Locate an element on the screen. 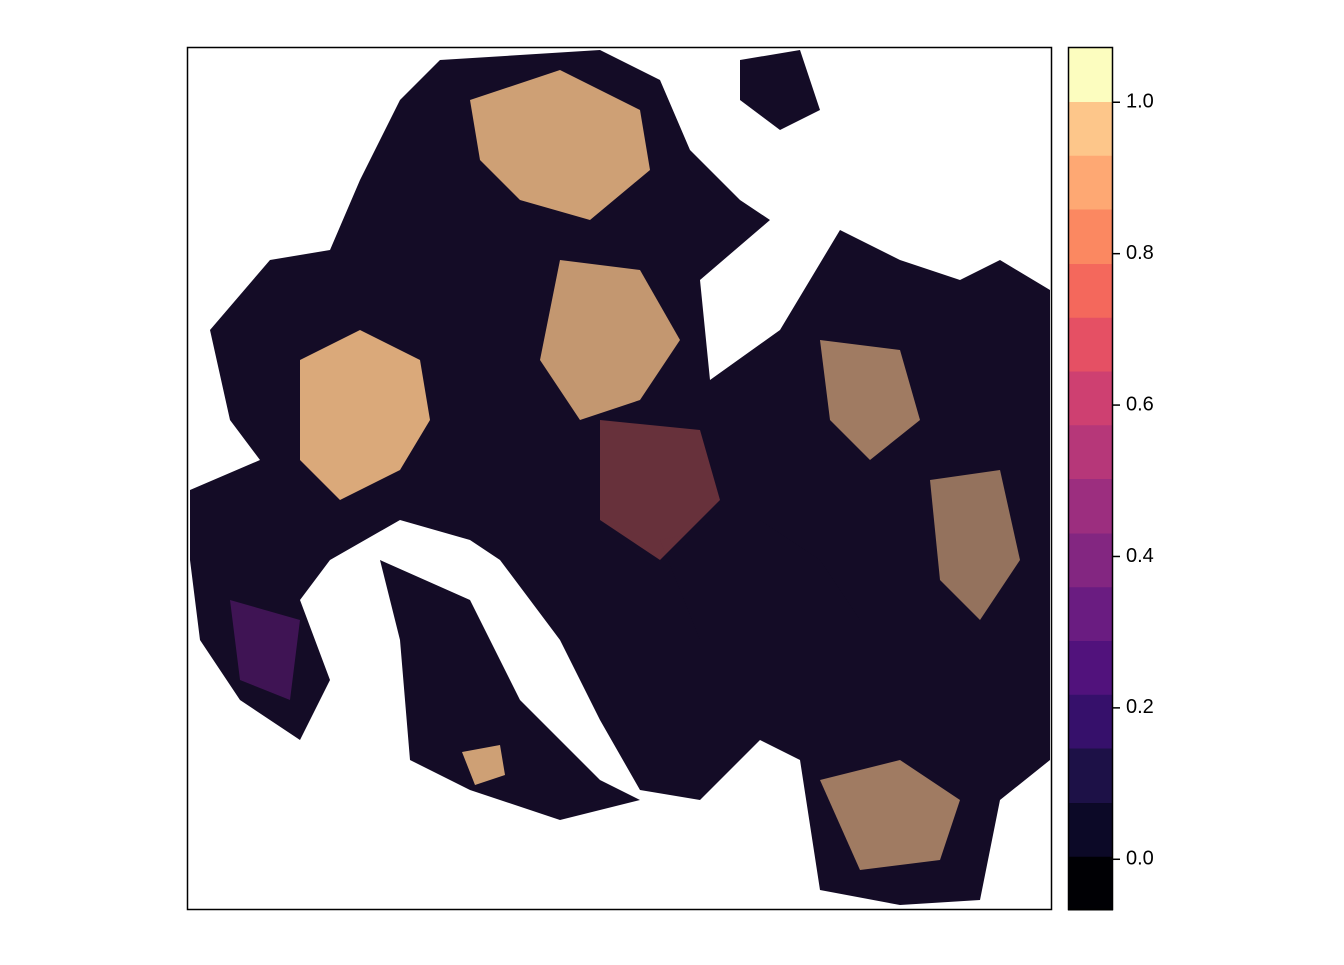  colorbar: 0.0 0.2 0.4 0.6 0.8 1.0 is located at coordinates (1110, 478).